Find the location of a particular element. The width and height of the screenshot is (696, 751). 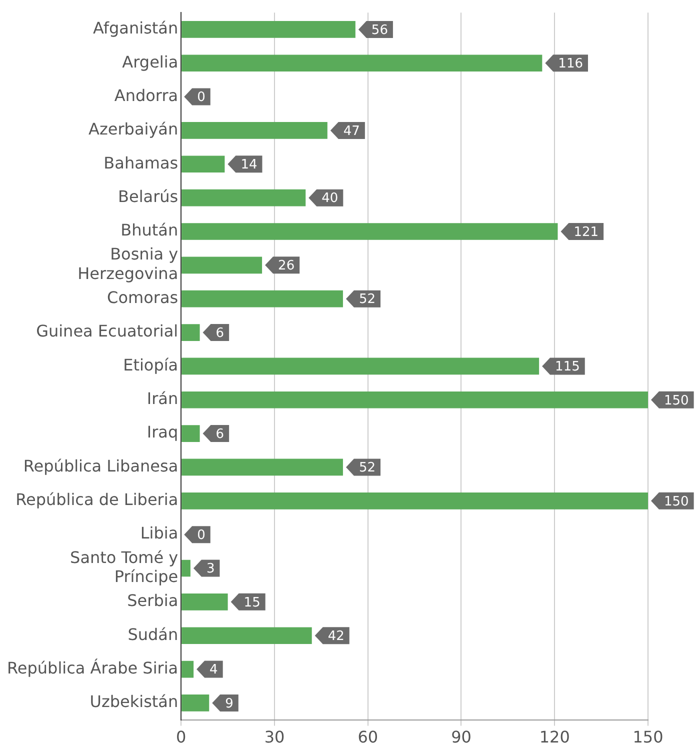

y-tick-label: República Libanesa is located at coordinates (100, 466).